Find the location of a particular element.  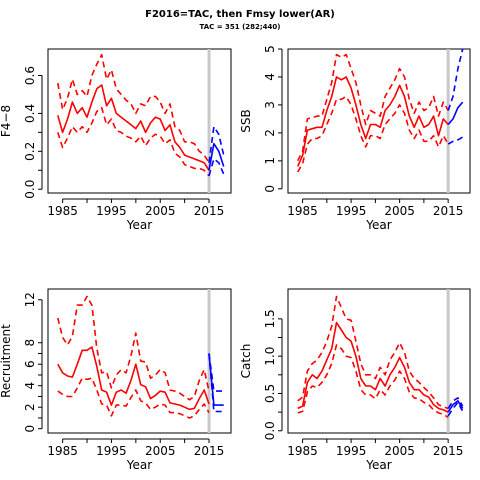

y-tick-label: 0.4 is located at coordinates (30, 113).